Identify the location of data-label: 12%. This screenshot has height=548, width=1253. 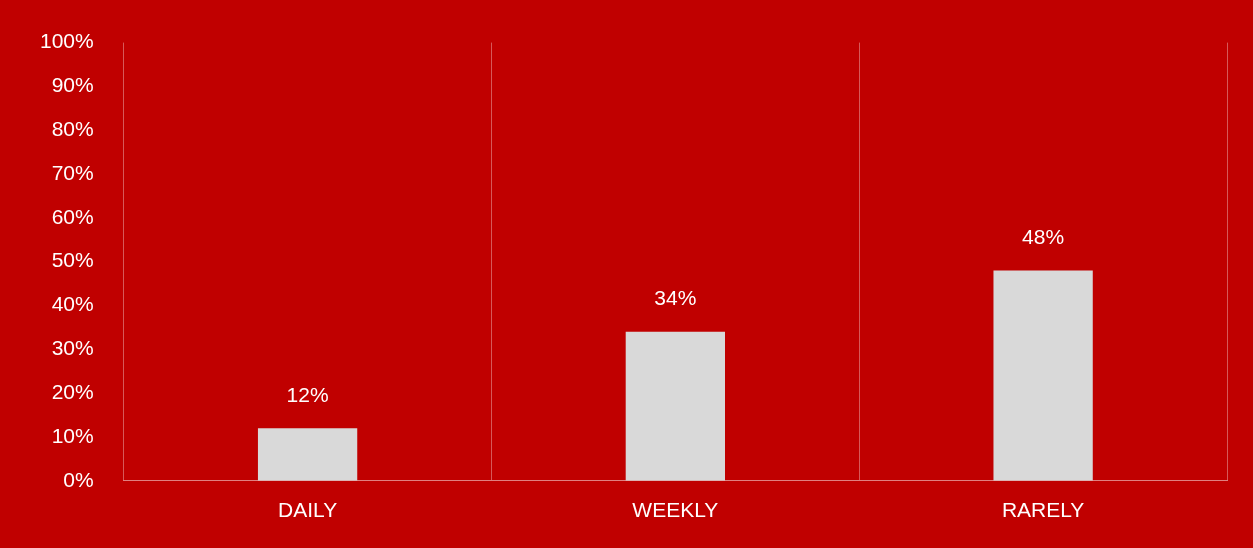
(307, 394).